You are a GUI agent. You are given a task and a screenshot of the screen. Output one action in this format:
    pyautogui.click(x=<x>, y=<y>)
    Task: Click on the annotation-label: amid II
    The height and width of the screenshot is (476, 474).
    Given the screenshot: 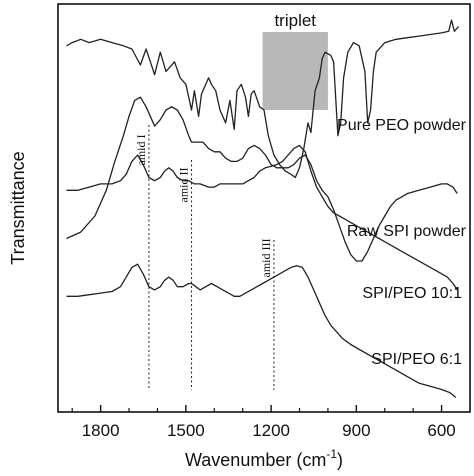 What is the action you would take?
    pyautogui.click(x=184, y=185)
    